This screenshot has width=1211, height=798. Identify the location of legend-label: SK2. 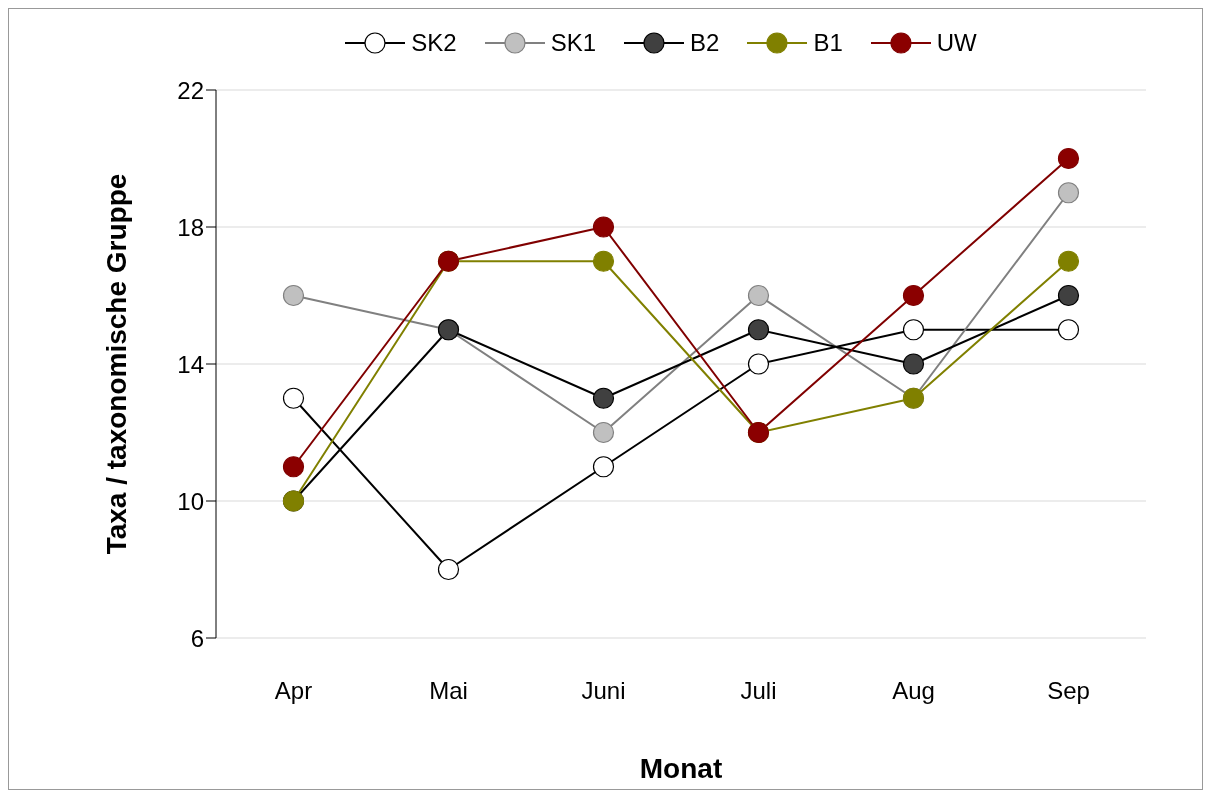
(434, 43).